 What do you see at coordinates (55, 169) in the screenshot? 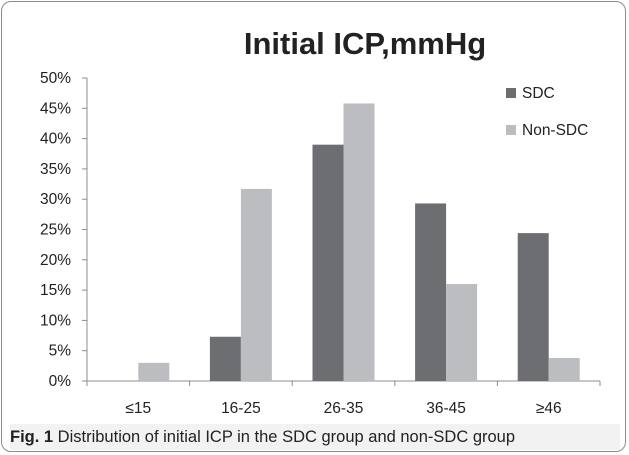
I see `y-tick-label: 35%` at bounding box center [55, 169].